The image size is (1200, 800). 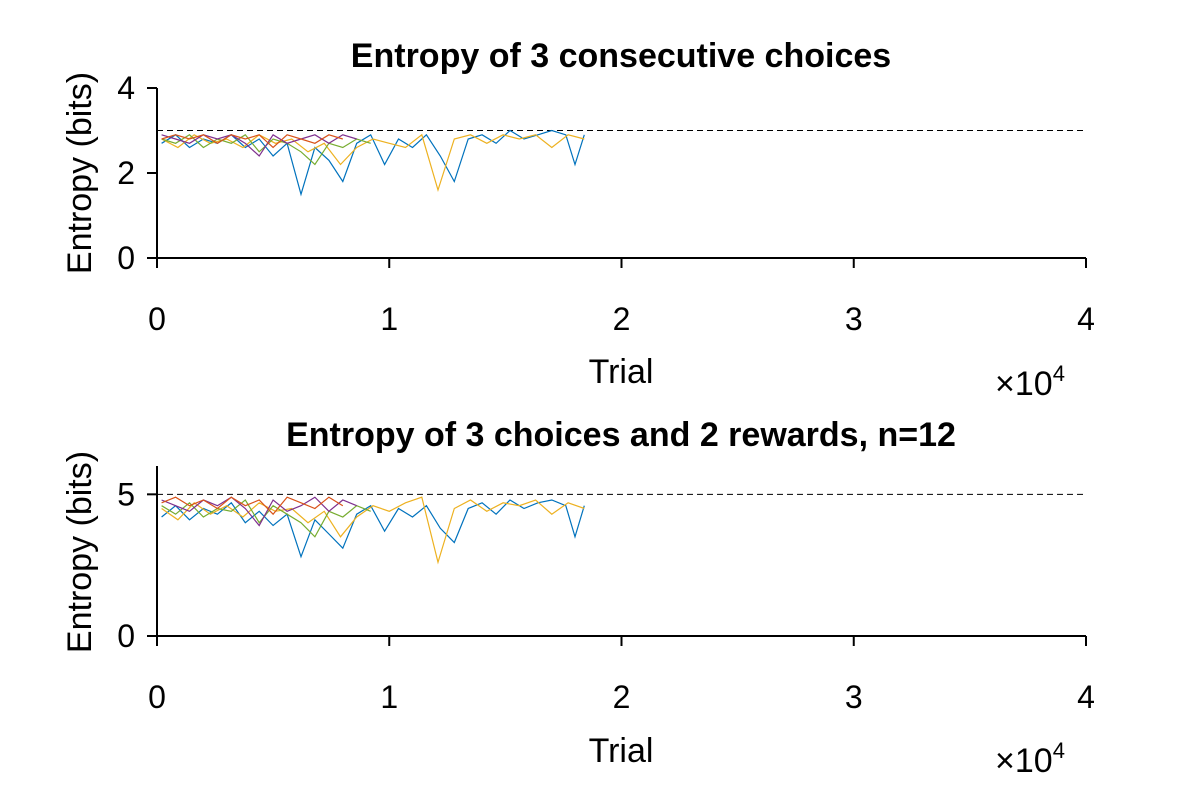 I want to click on y-tick-label: 5, so click(x=126, y=494).